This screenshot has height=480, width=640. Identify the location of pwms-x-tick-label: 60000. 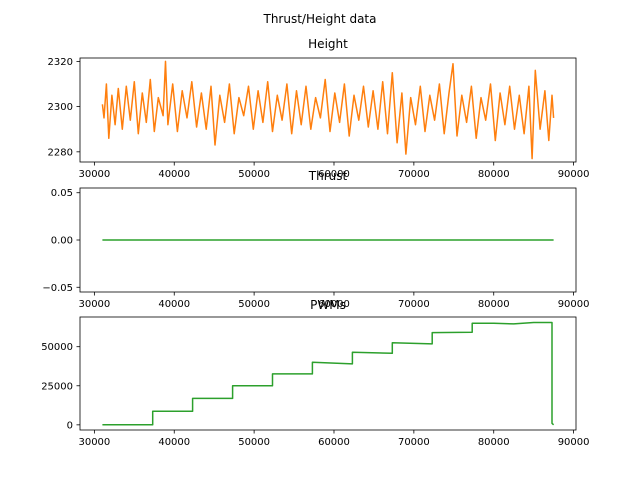
(334, 442).